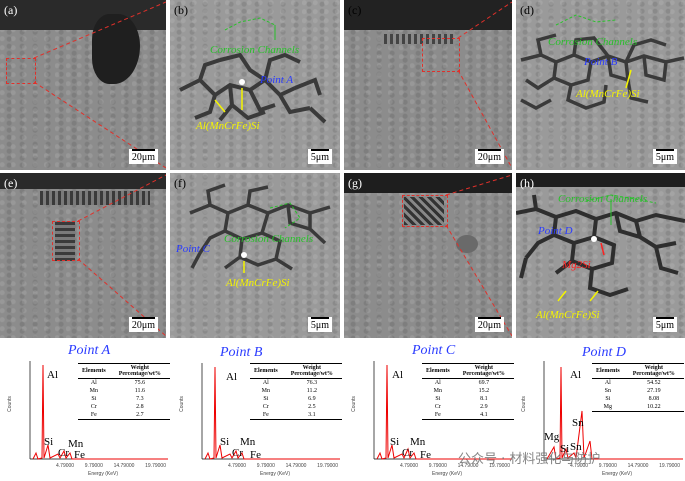 This screenshot has height=481, width=685. What do you see at coordinates (527, 10) in the screenshot?
I see `panel-label: (d)` at bounding box center [527, 10].